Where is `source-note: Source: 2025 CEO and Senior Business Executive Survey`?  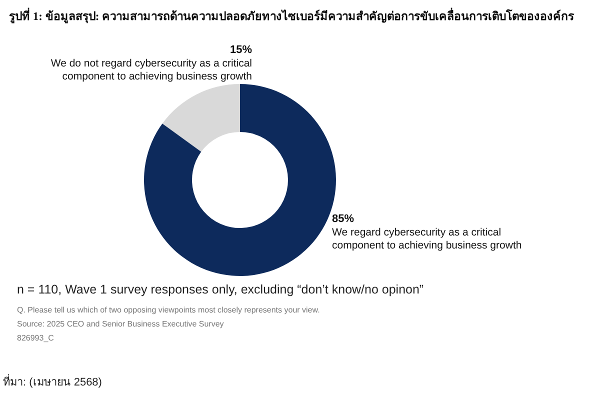 source-note: Source: 2025 CEO and Senior Business Executive Survey is located at coordinates (120, 324).